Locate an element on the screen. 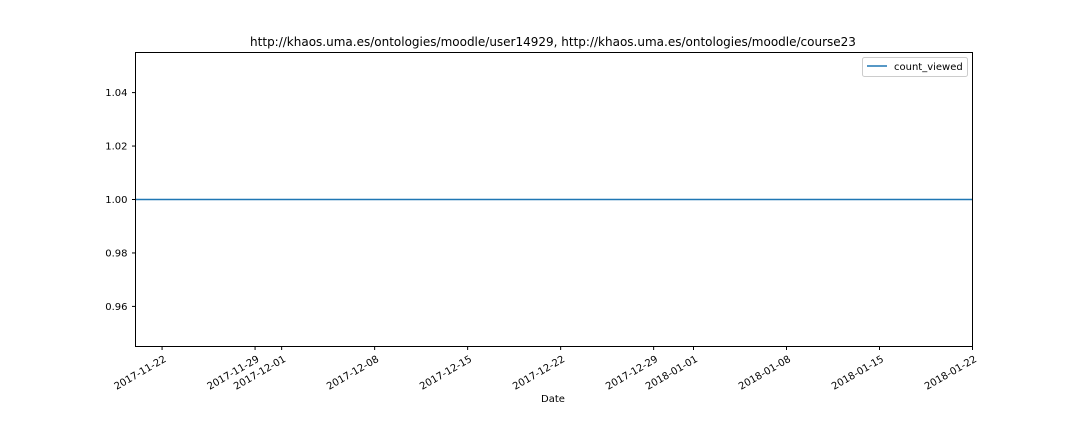 The image size is (1080, 432). y-tick-label: 1.04 is located at coordinates (116, 93).